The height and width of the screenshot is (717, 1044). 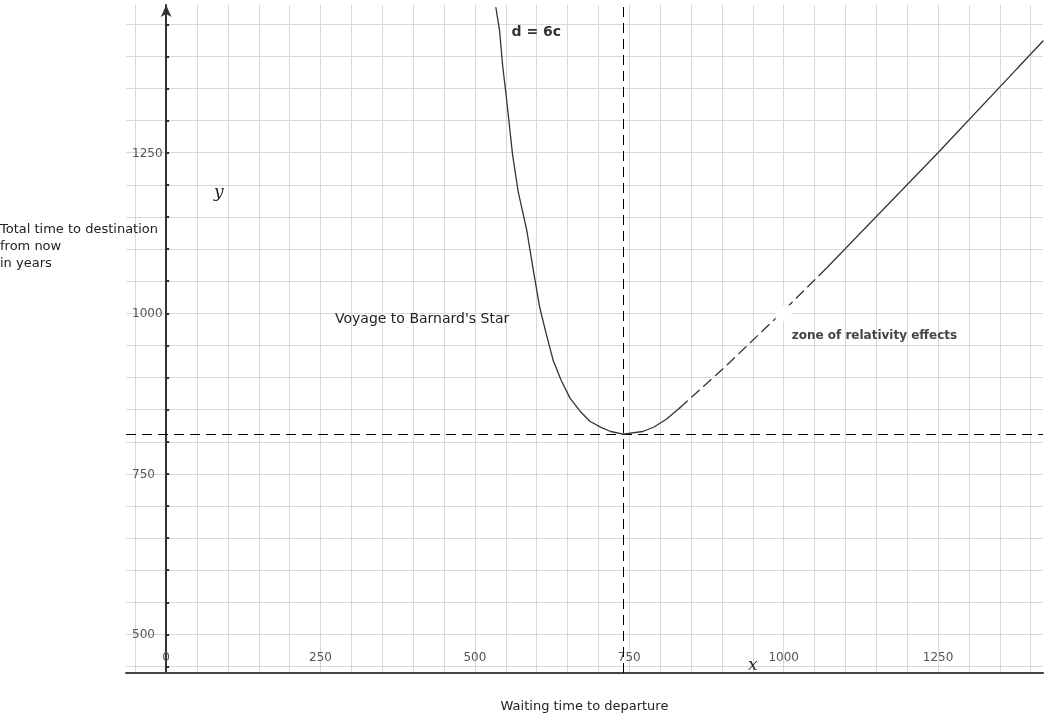 I want to click on series-label: d = 6c, so click(x=536, y=30).